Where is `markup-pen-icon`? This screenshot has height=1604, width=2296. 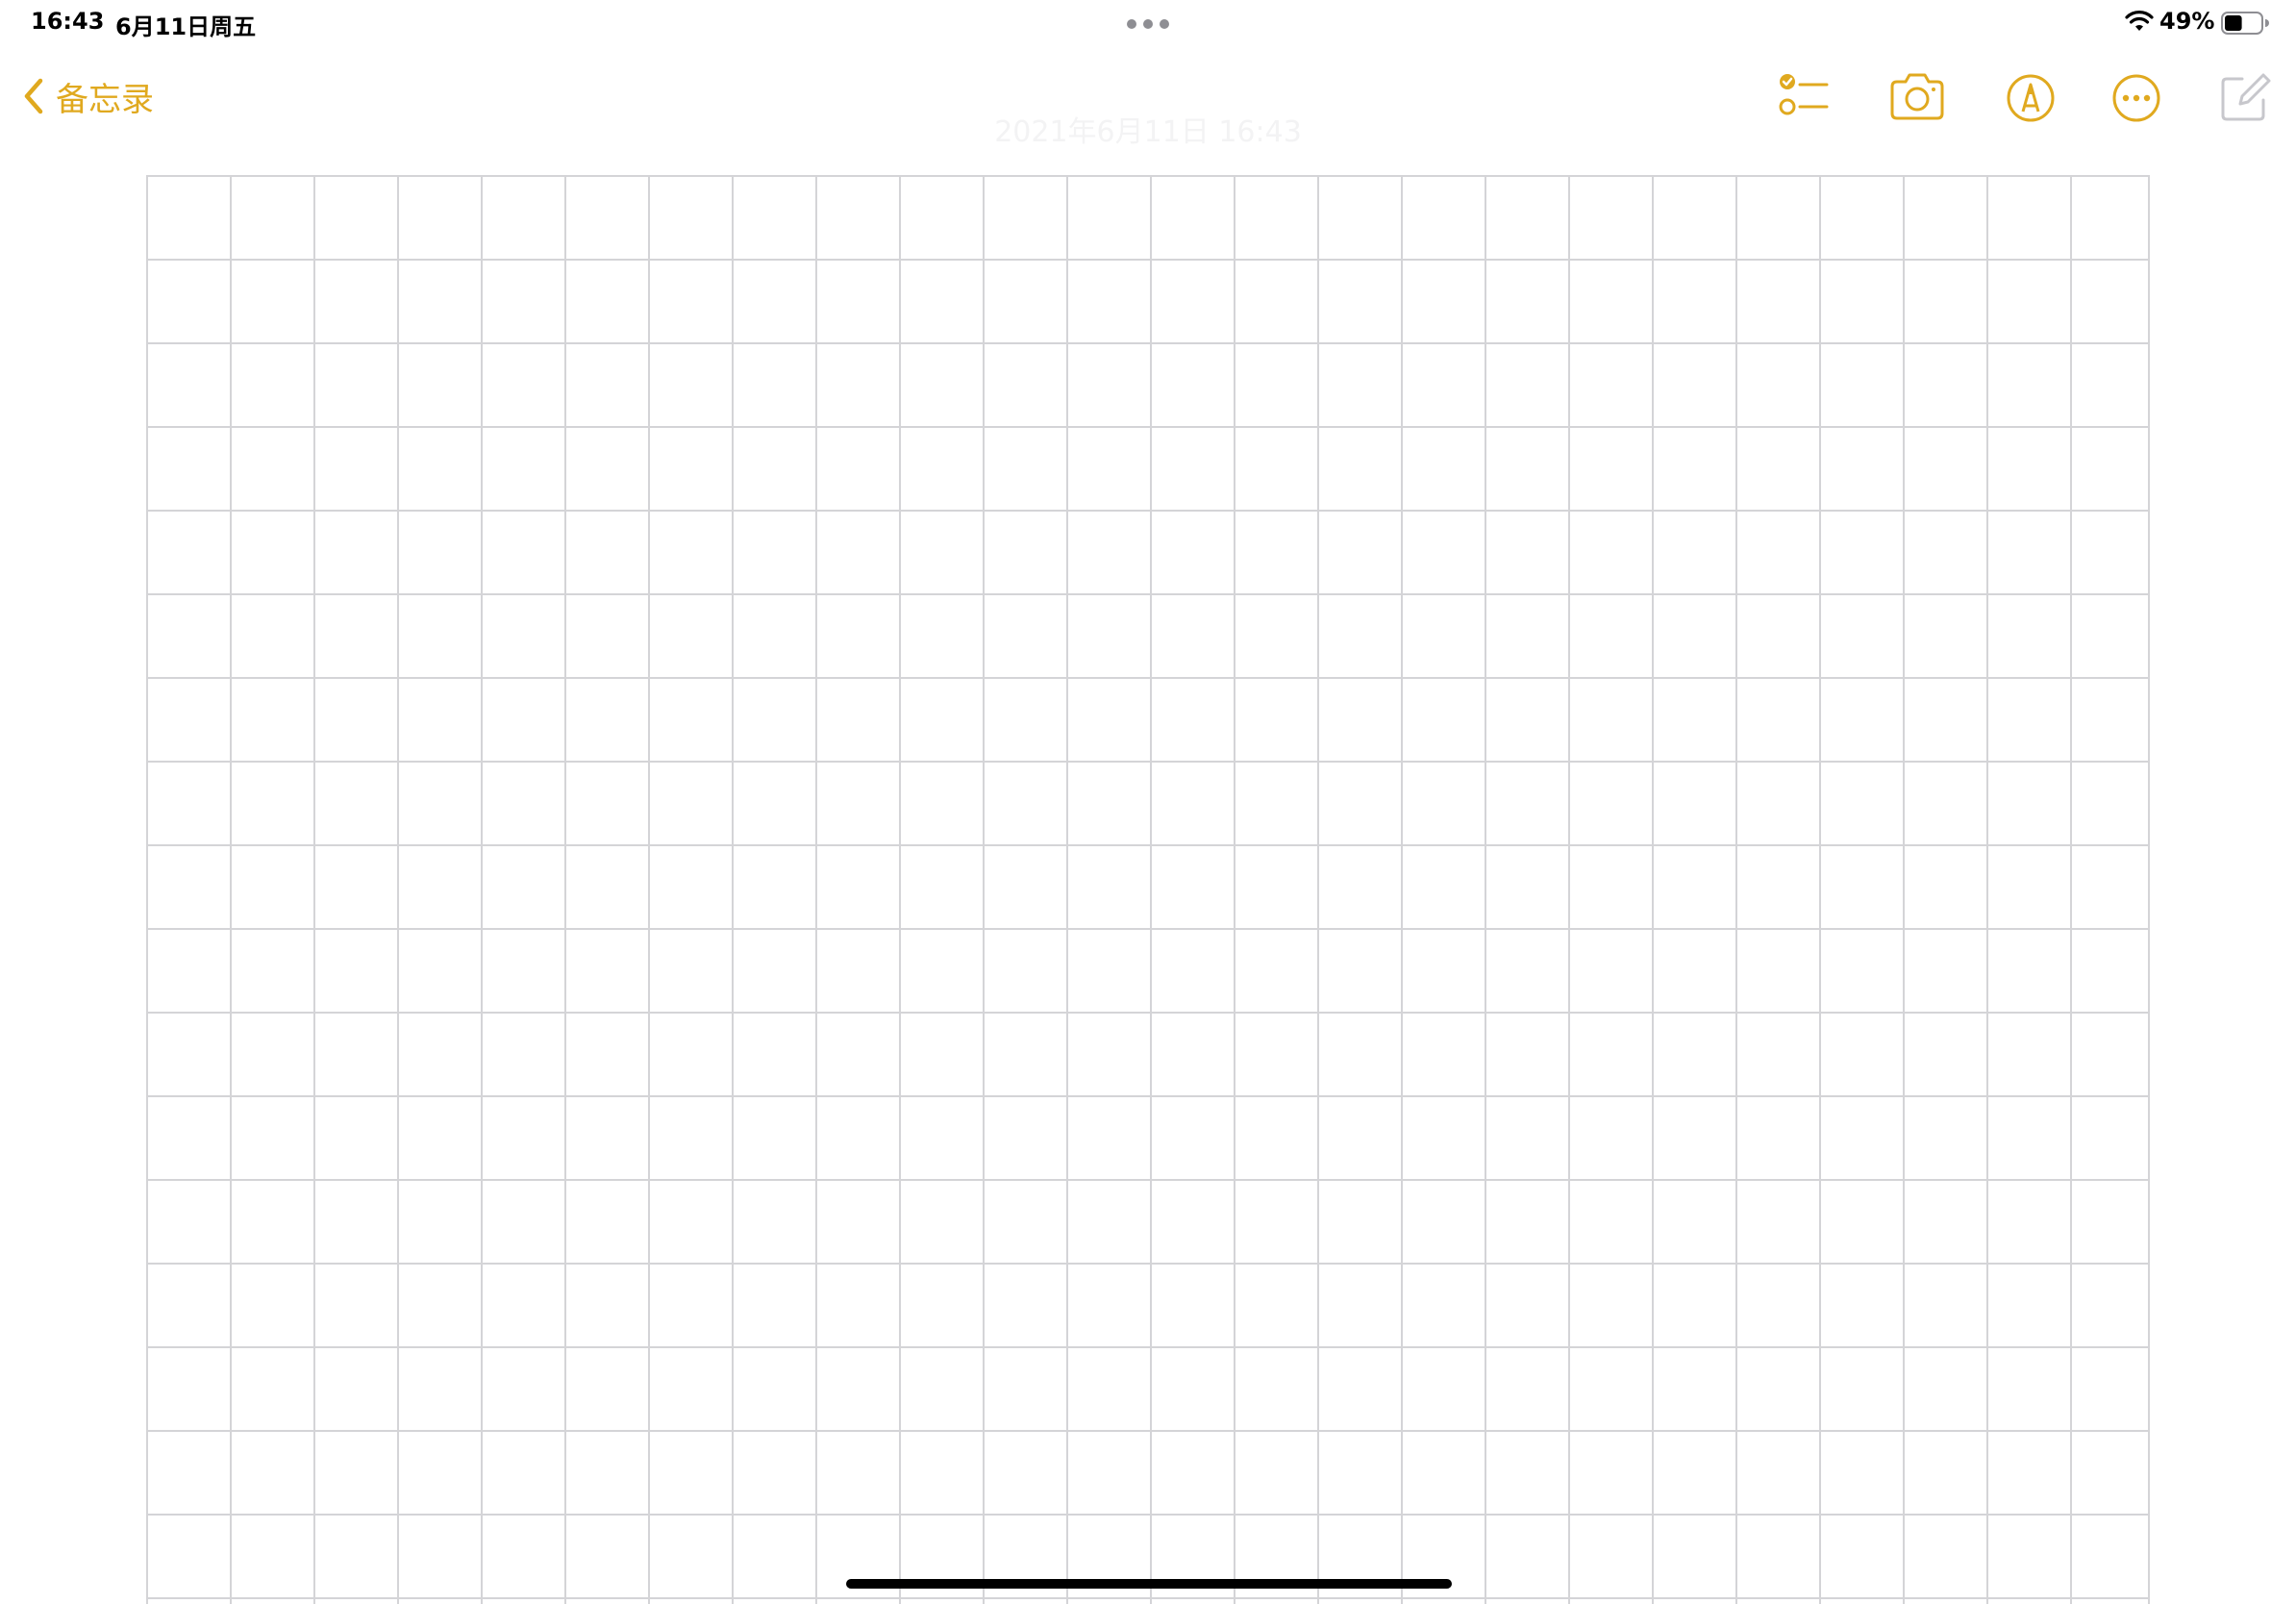
markup-pen-icon is located at coordinates (2031, 98).